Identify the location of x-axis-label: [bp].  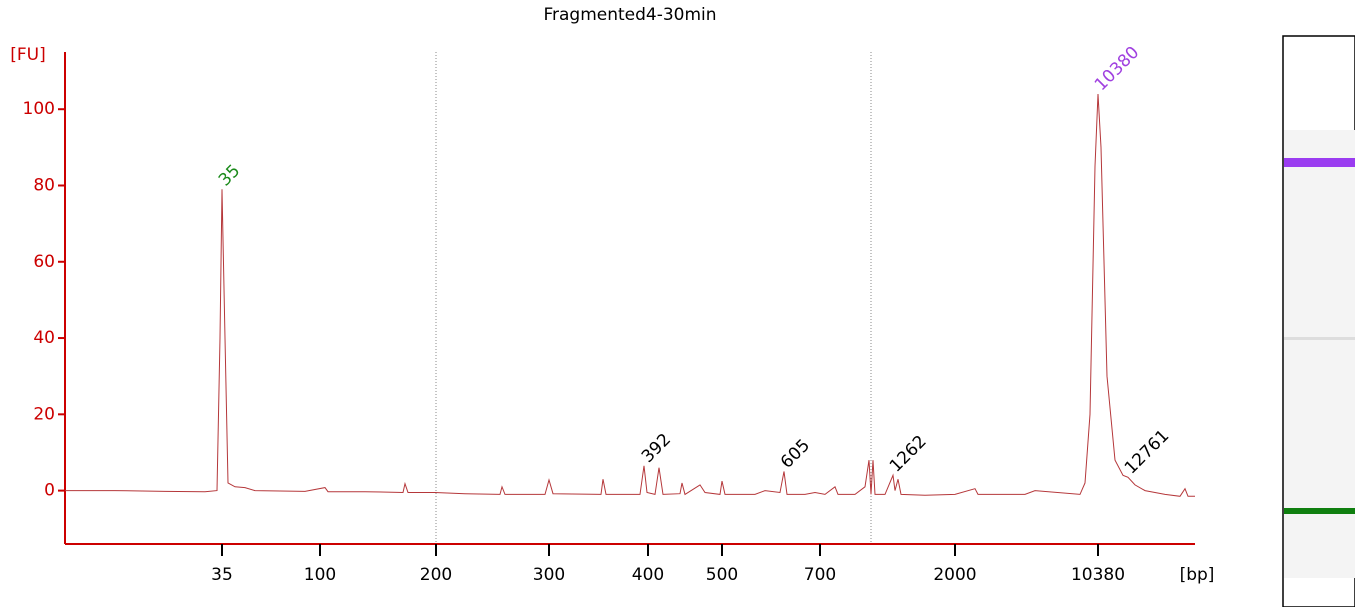
(1197, 575).